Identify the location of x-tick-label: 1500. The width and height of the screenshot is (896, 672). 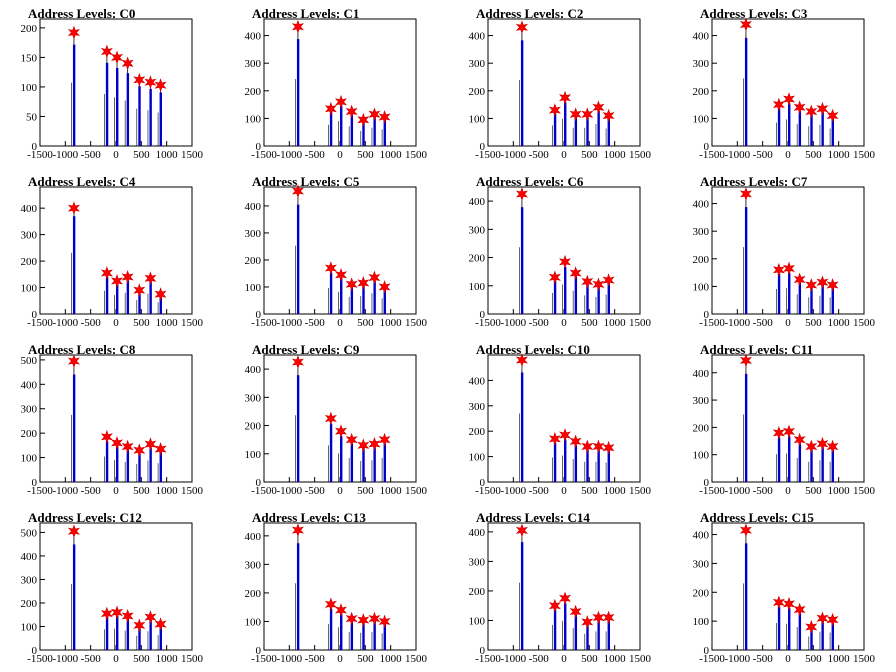
(192, 155).